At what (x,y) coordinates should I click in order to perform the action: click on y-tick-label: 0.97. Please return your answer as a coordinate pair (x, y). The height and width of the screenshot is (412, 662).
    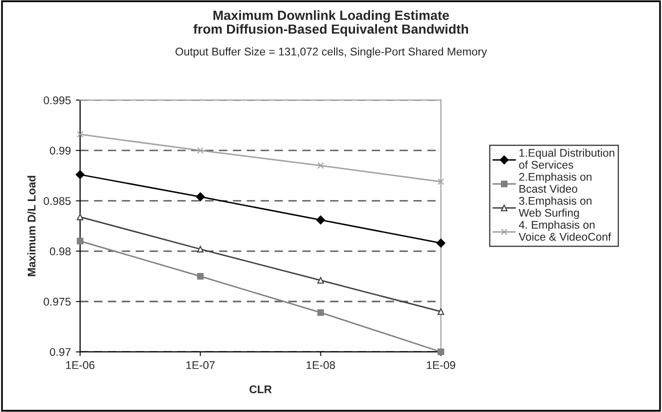
    Looking at the image, I should click on (60, 352).